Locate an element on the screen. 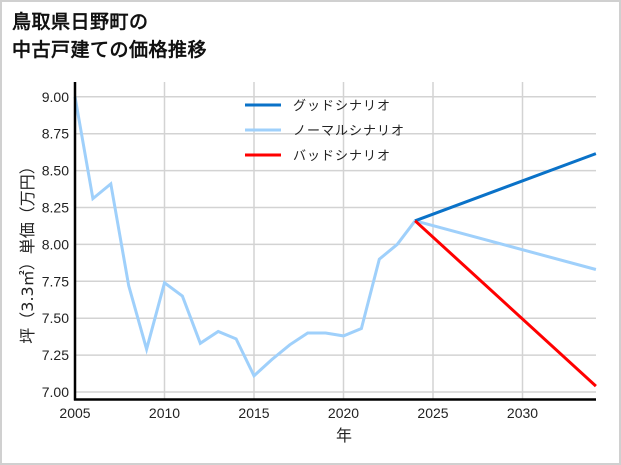 The height and width of the screenshot is (465, 621). chart-title-line-1: 鳥取県日野町の is located at coordinates (80, 22).